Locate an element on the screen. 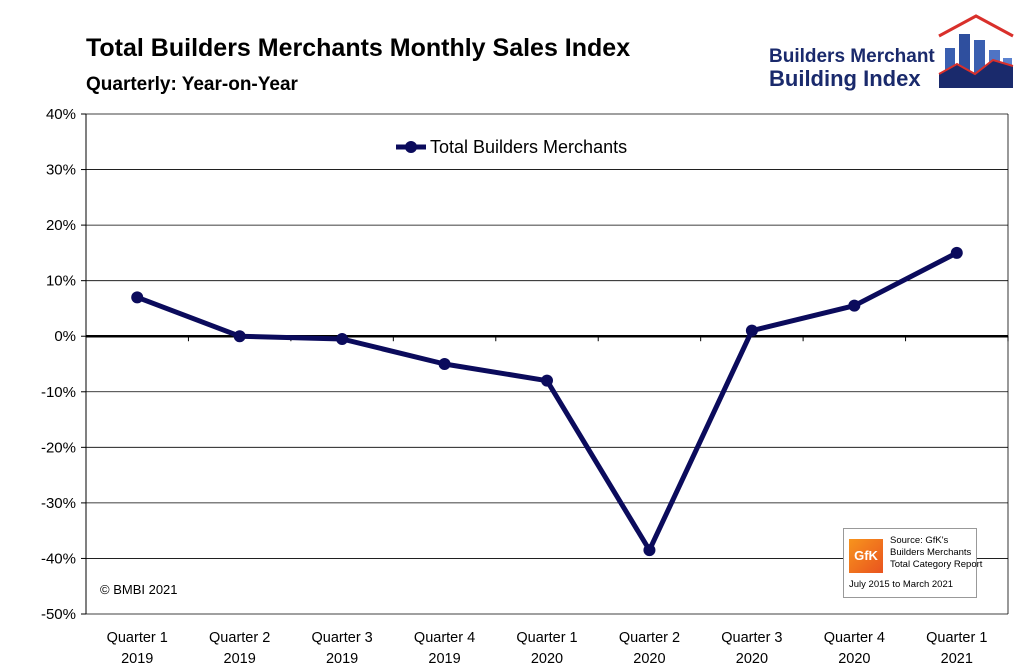 The height and width of the screenshot is (669, 1024). gfk-logo: GfK is located at coordinates (866, 556).